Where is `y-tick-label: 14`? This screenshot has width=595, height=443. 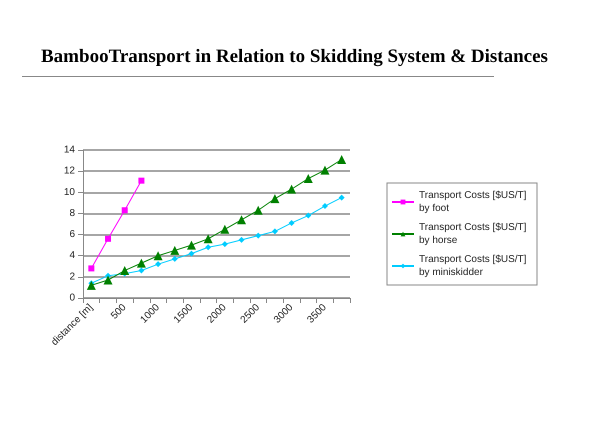
y-tick-label: 14 is located at coordinates (70, 150).